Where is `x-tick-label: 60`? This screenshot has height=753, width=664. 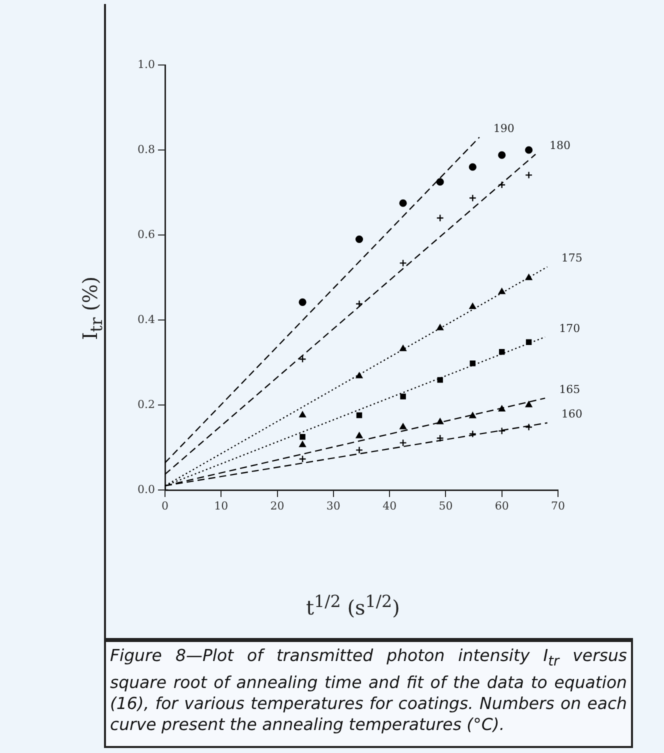 x-tick-label: 60 is located at coordinates (501, 505).